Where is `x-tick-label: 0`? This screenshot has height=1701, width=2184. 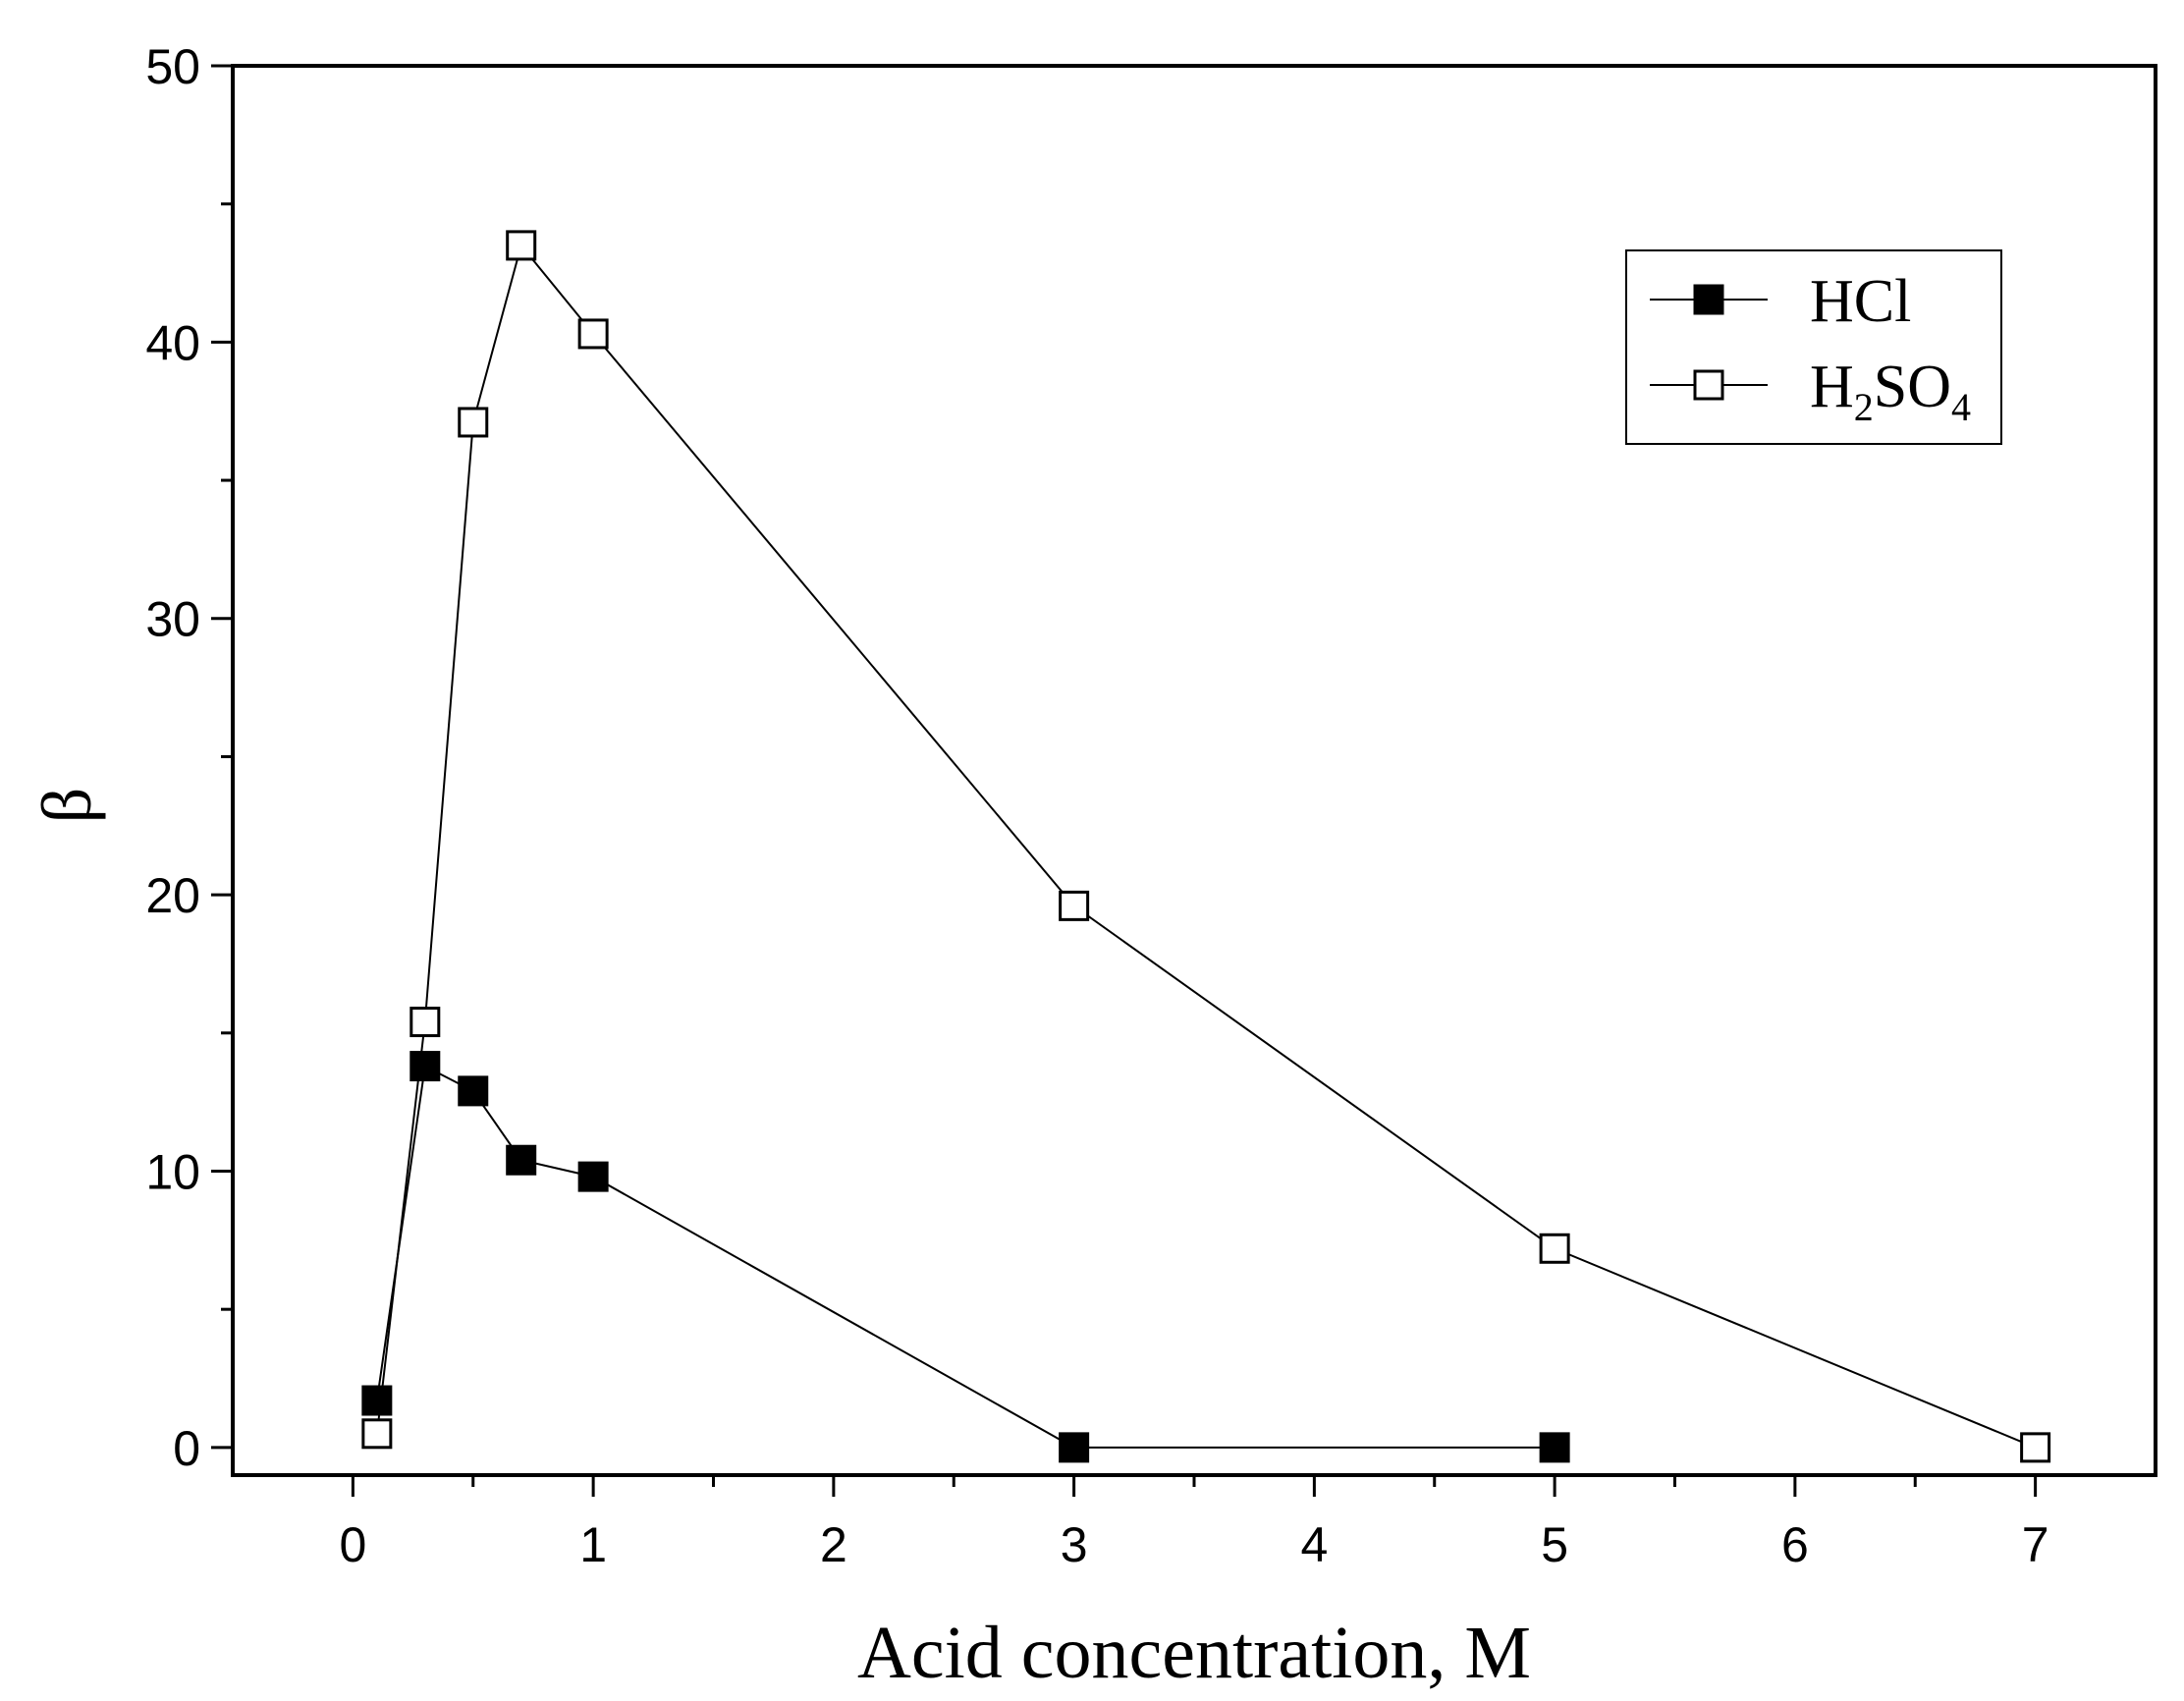 x-tick-label: 0 is located at coordinates (352, 1545).